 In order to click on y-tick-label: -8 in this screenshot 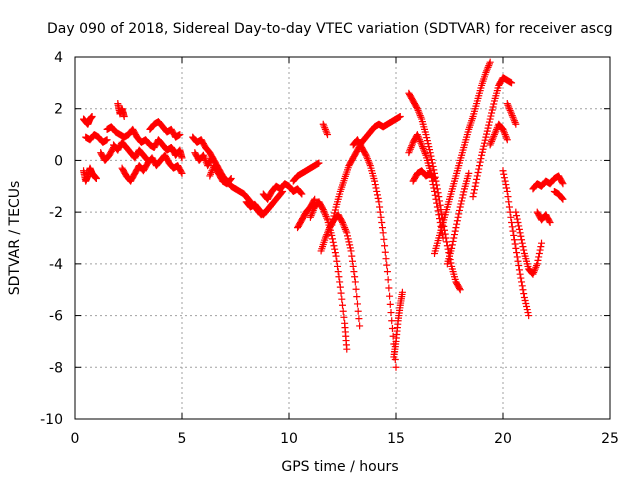, I will do `click(56, 368)`.